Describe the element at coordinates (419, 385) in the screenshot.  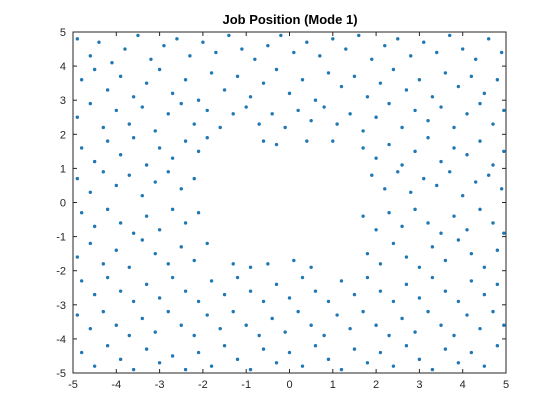
I see `x-tick-label: 3` at that location.